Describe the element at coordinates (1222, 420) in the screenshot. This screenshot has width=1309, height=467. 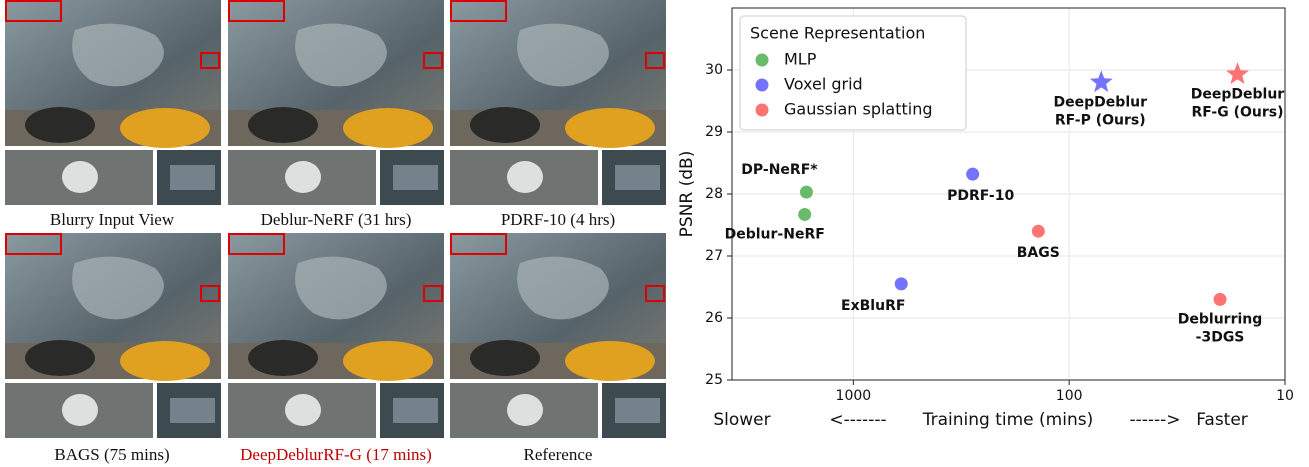
I see `x-axis-label: Faster` at that location.